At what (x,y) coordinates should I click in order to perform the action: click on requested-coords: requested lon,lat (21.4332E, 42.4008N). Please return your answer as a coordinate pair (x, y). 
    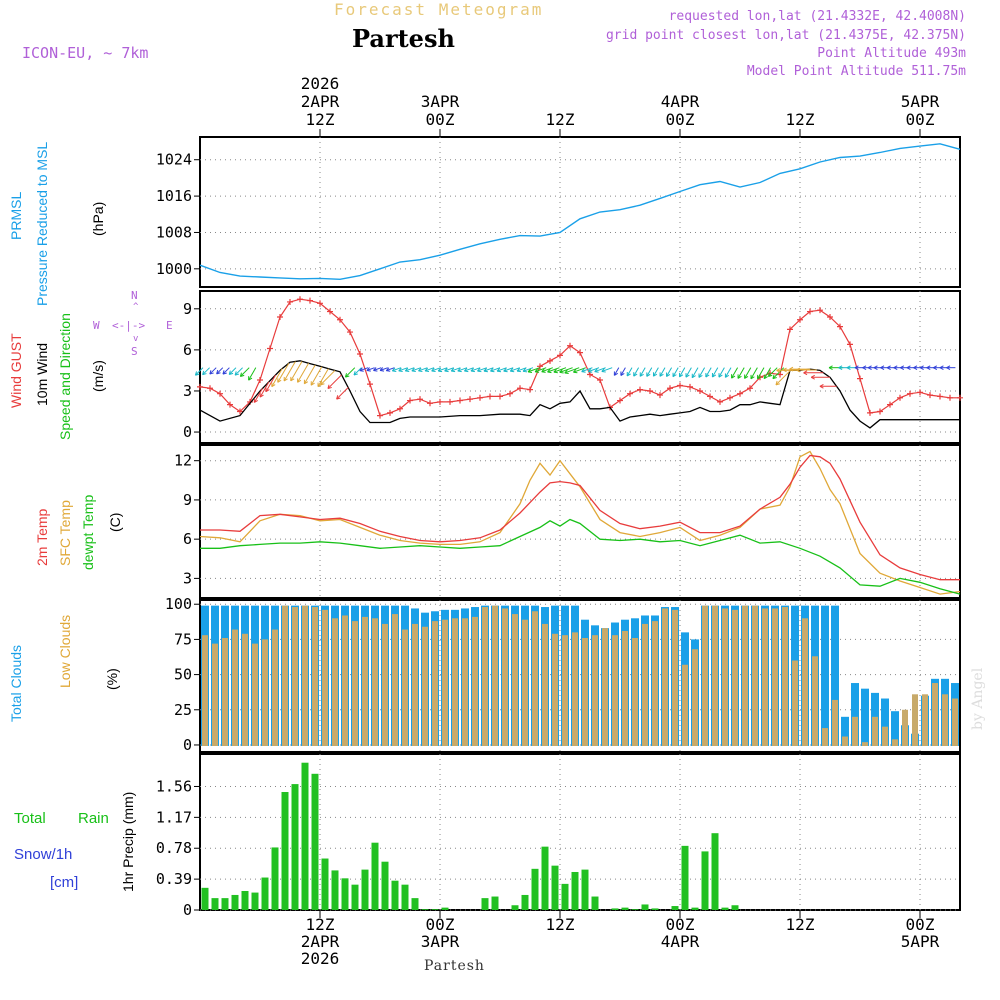
    Looking at the image, I should click on (817, 16).